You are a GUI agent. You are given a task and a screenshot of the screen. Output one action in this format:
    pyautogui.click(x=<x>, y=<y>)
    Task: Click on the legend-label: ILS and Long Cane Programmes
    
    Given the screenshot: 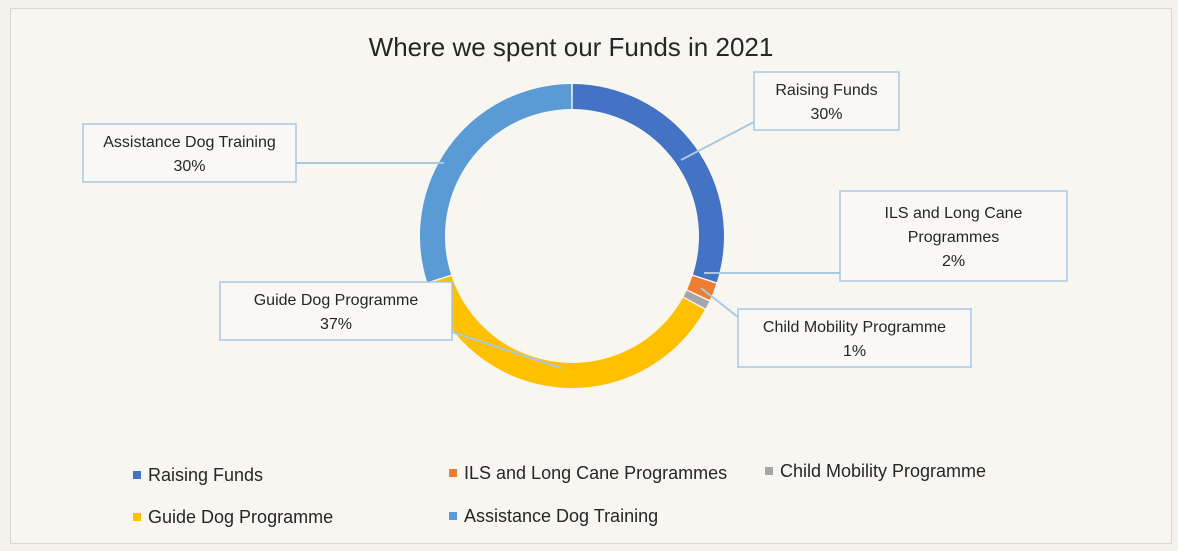 What is the action you would take?
    pyautogui.click(x=595, y=473)
    